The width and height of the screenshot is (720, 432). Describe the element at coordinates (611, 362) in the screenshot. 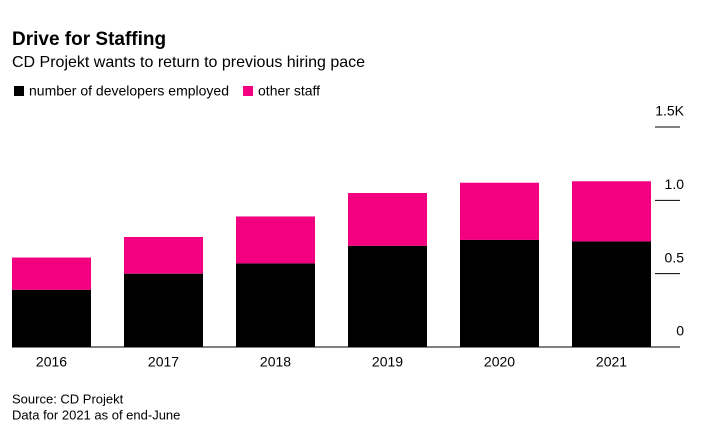

I see `x-tick-label: 2021` at that location.